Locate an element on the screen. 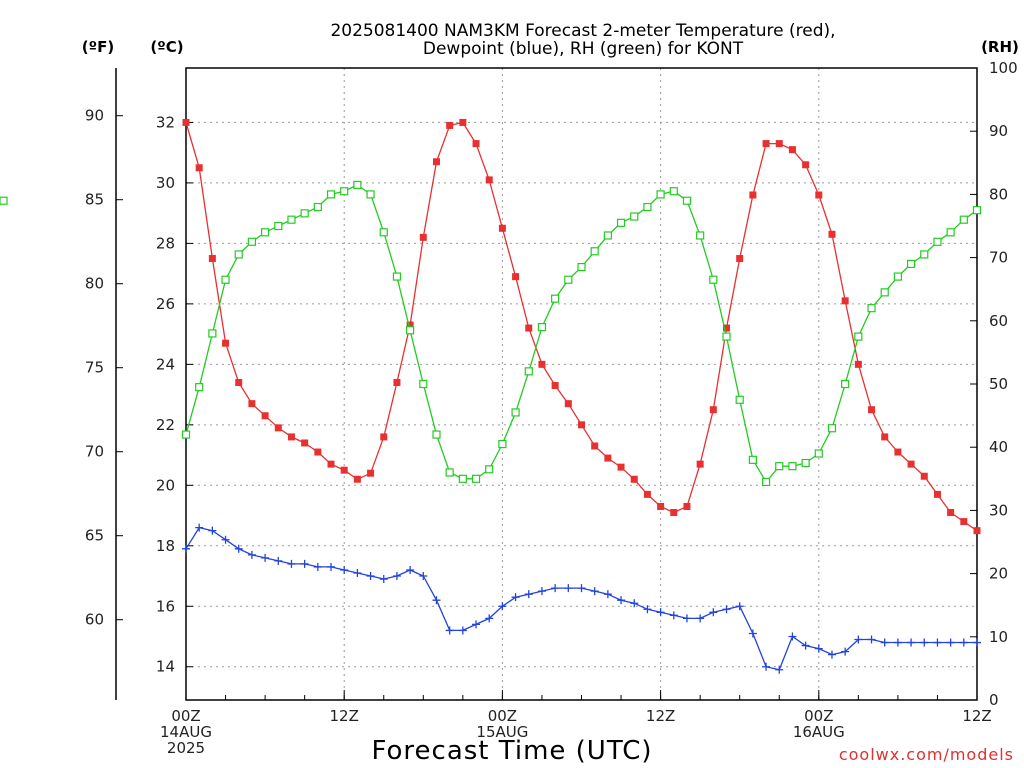 This screenshot has height=768, width=1024. fahrenheit-unit-label: (ºF) is located at coordinates (98, 47).